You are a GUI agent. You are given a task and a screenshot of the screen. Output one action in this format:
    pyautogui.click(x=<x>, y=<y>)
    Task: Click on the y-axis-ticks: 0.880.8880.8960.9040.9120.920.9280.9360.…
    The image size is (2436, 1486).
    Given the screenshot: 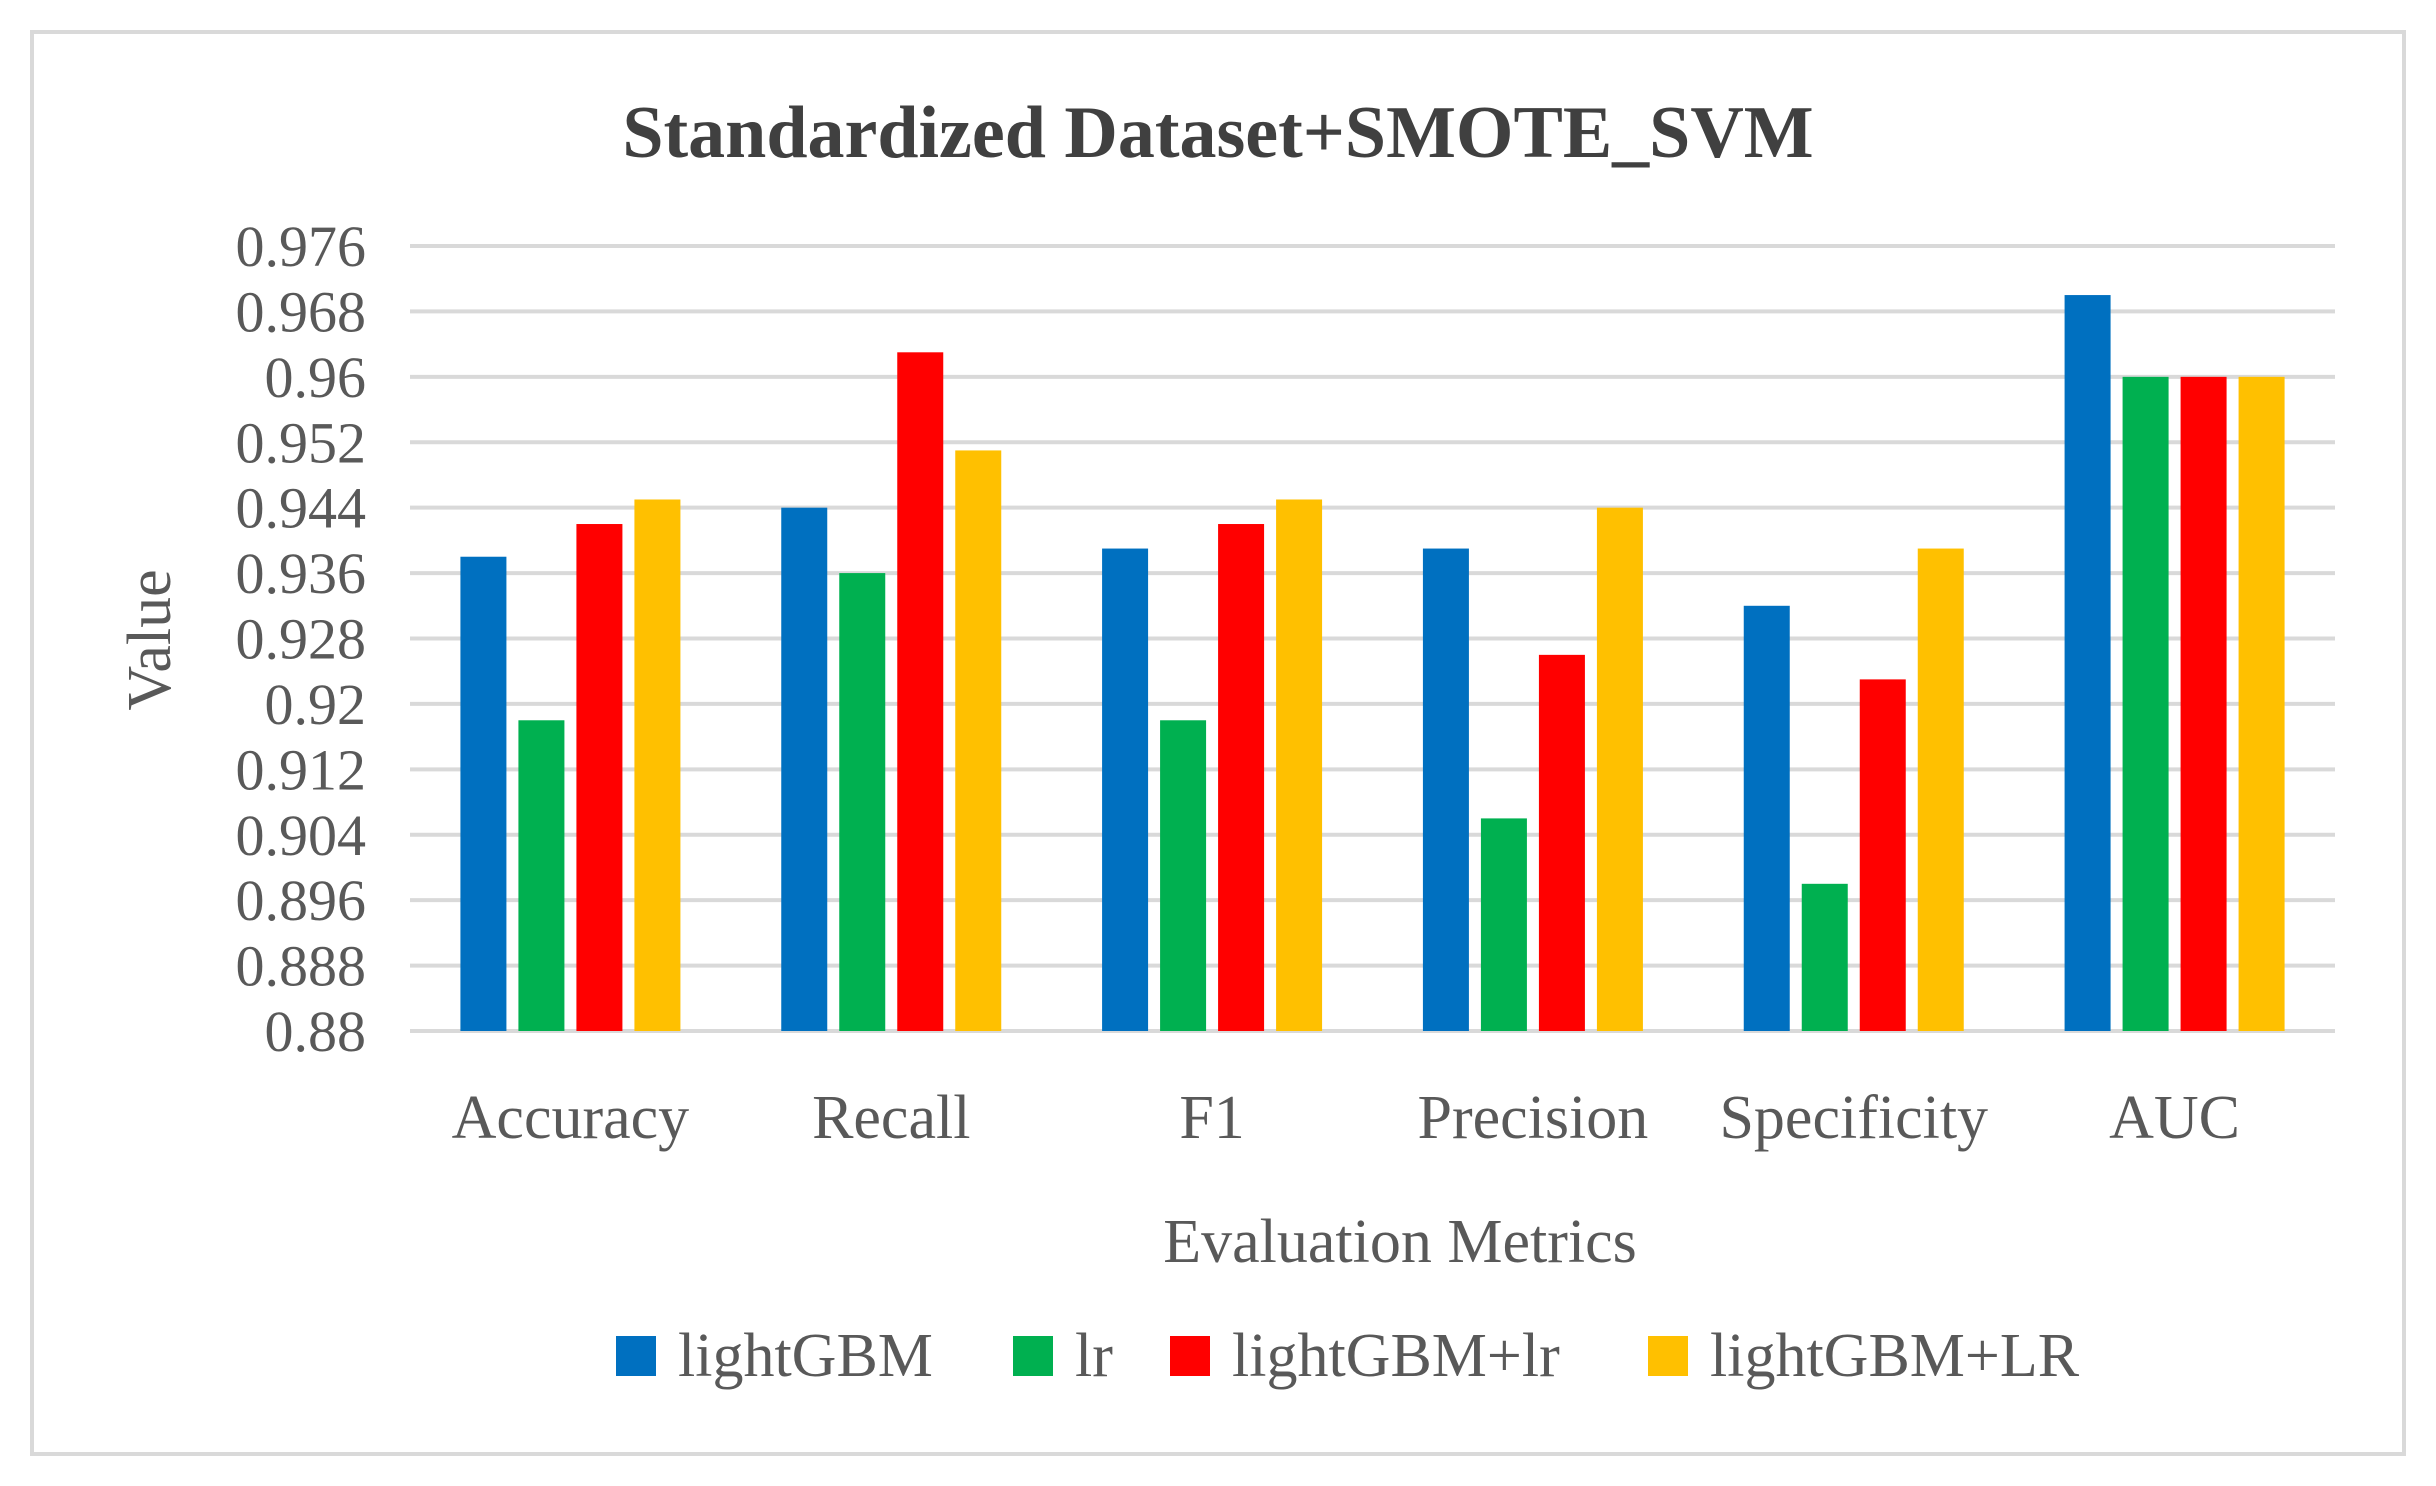 What is the action you would take?
    pyautogui.click(x=301, y=639)
    